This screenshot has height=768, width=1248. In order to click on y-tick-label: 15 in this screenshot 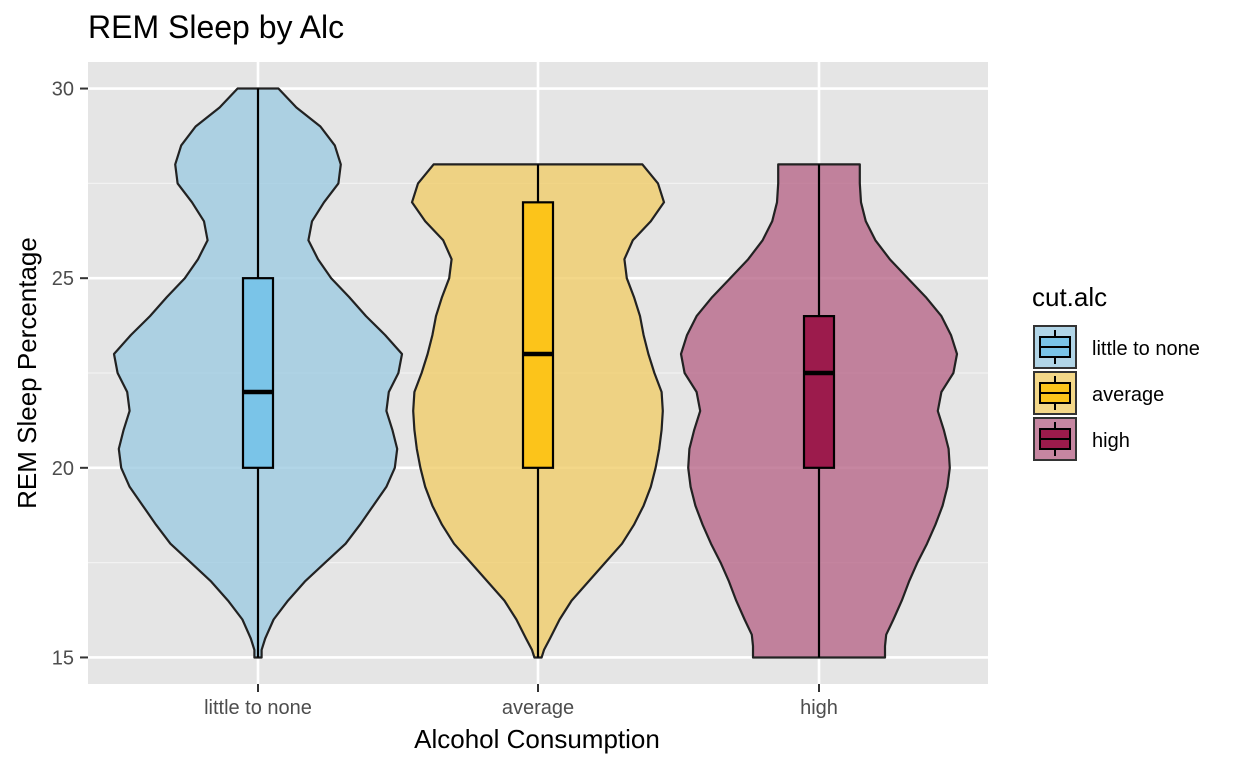, I will do `click(63, 658)`.